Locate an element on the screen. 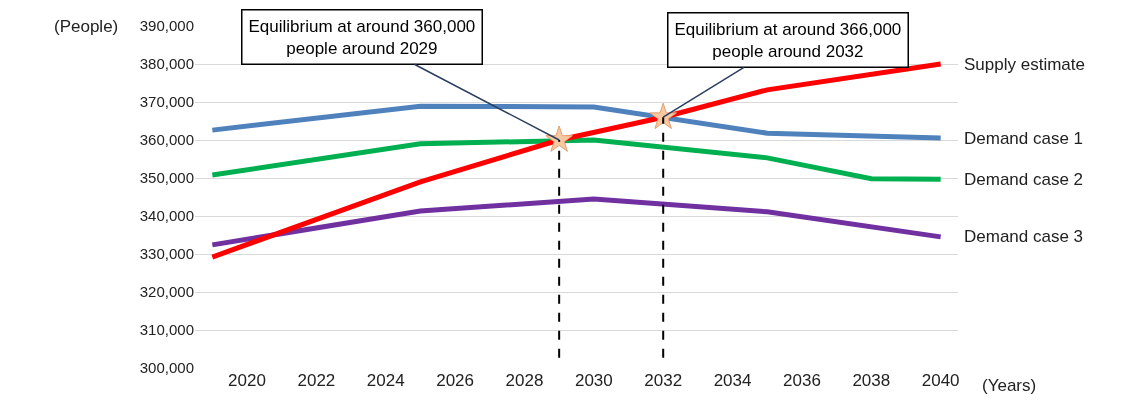 The height and width of the screenshot is (413, 1126). y-tick-label: 370,000 is located at coordinates (166, 102).